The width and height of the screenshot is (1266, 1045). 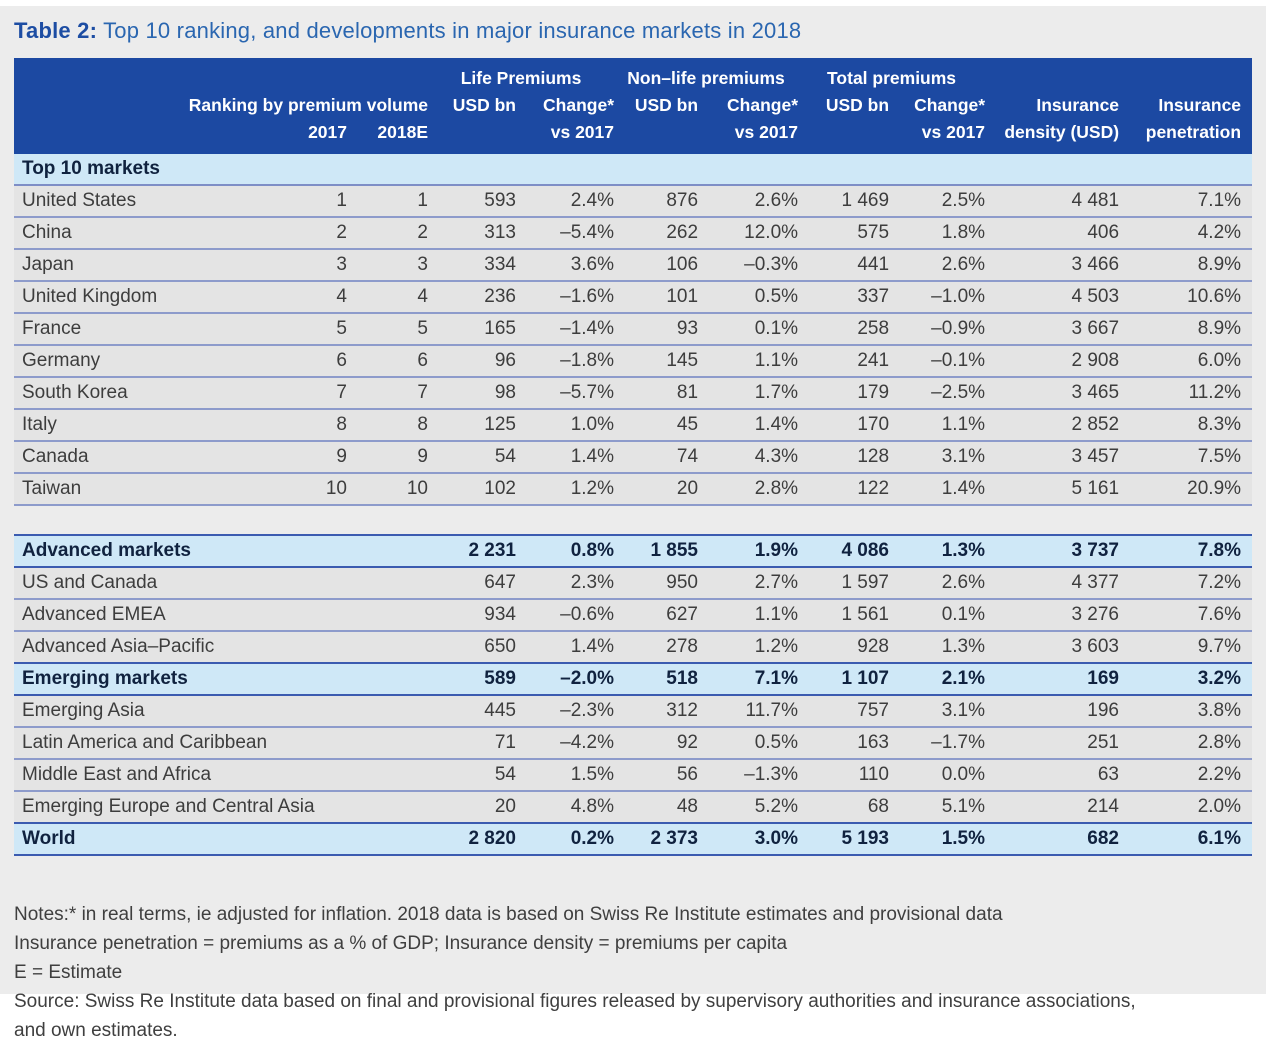 What do you see at coordinates (164, 807) in the screenshot?
I see `market-name: Emerging Europe and Central Asia` at bounding box center [164, 807].